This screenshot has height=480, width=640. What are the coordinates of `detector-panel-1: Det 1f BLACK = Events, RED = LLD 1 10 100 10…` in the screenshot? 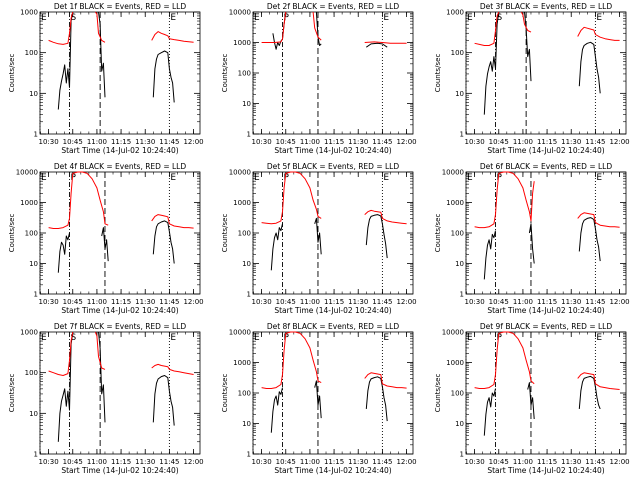 It's located at (106, 80).